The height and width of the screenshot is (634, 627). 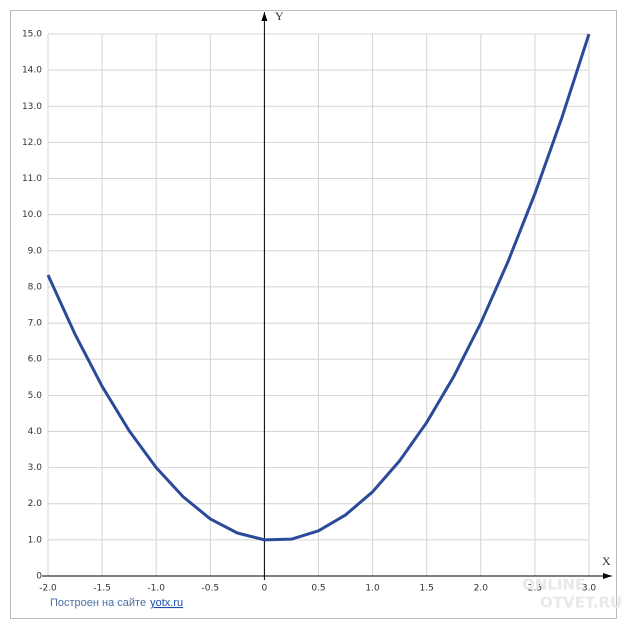 I want to click on y-axis-label: Y, so click(x=279, y=16).